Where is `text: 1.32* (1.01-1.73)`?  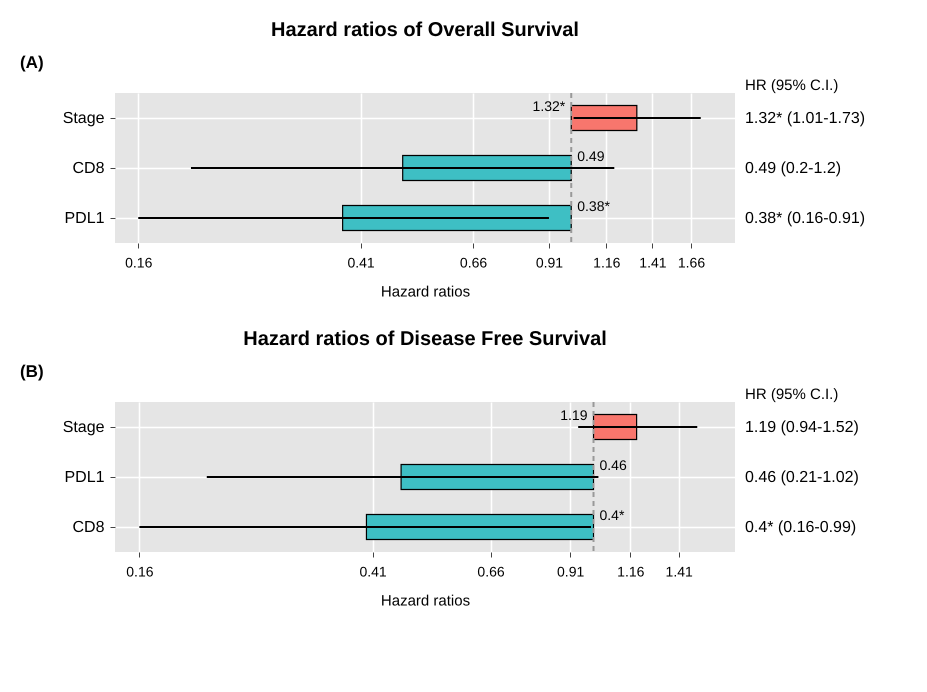
text: 1.32* (1.01-1.73) is located at coordinates (805, 118).